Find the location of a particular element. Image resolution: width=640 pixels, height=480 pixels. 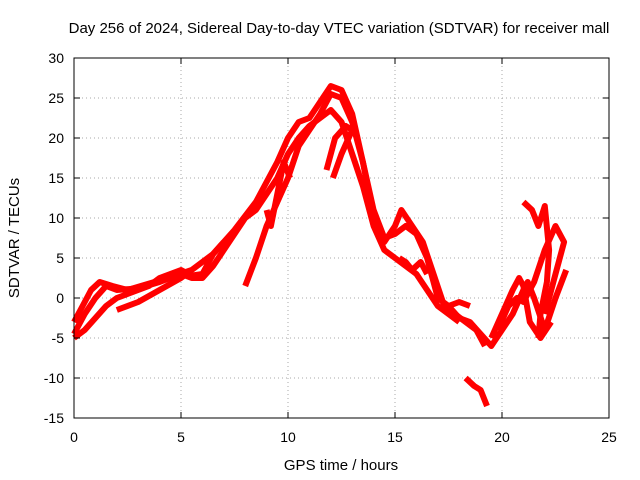

x-tick-label: 5 is located at coordinates (181, 437).